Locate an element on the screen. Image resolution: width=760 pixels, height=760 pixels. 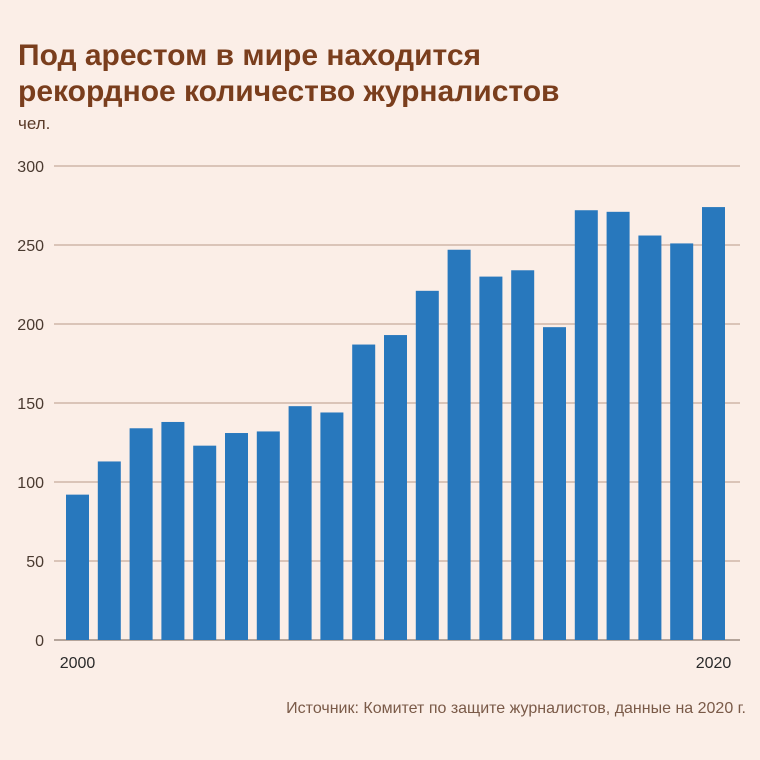
bar-2008 is located at coordinates (332, 526).